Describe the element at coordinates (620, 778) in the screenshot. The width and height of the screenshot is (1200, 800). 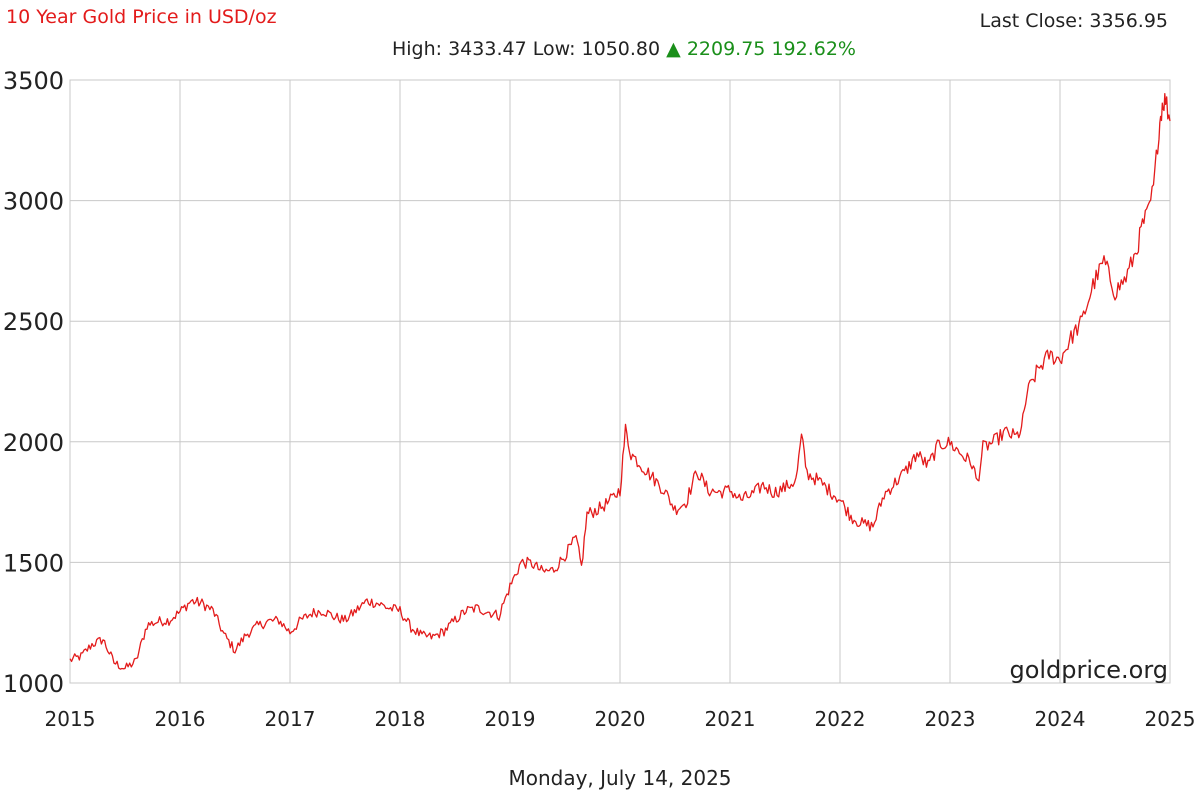
I see `date-label: Monday, July 14, 2025` at that location.